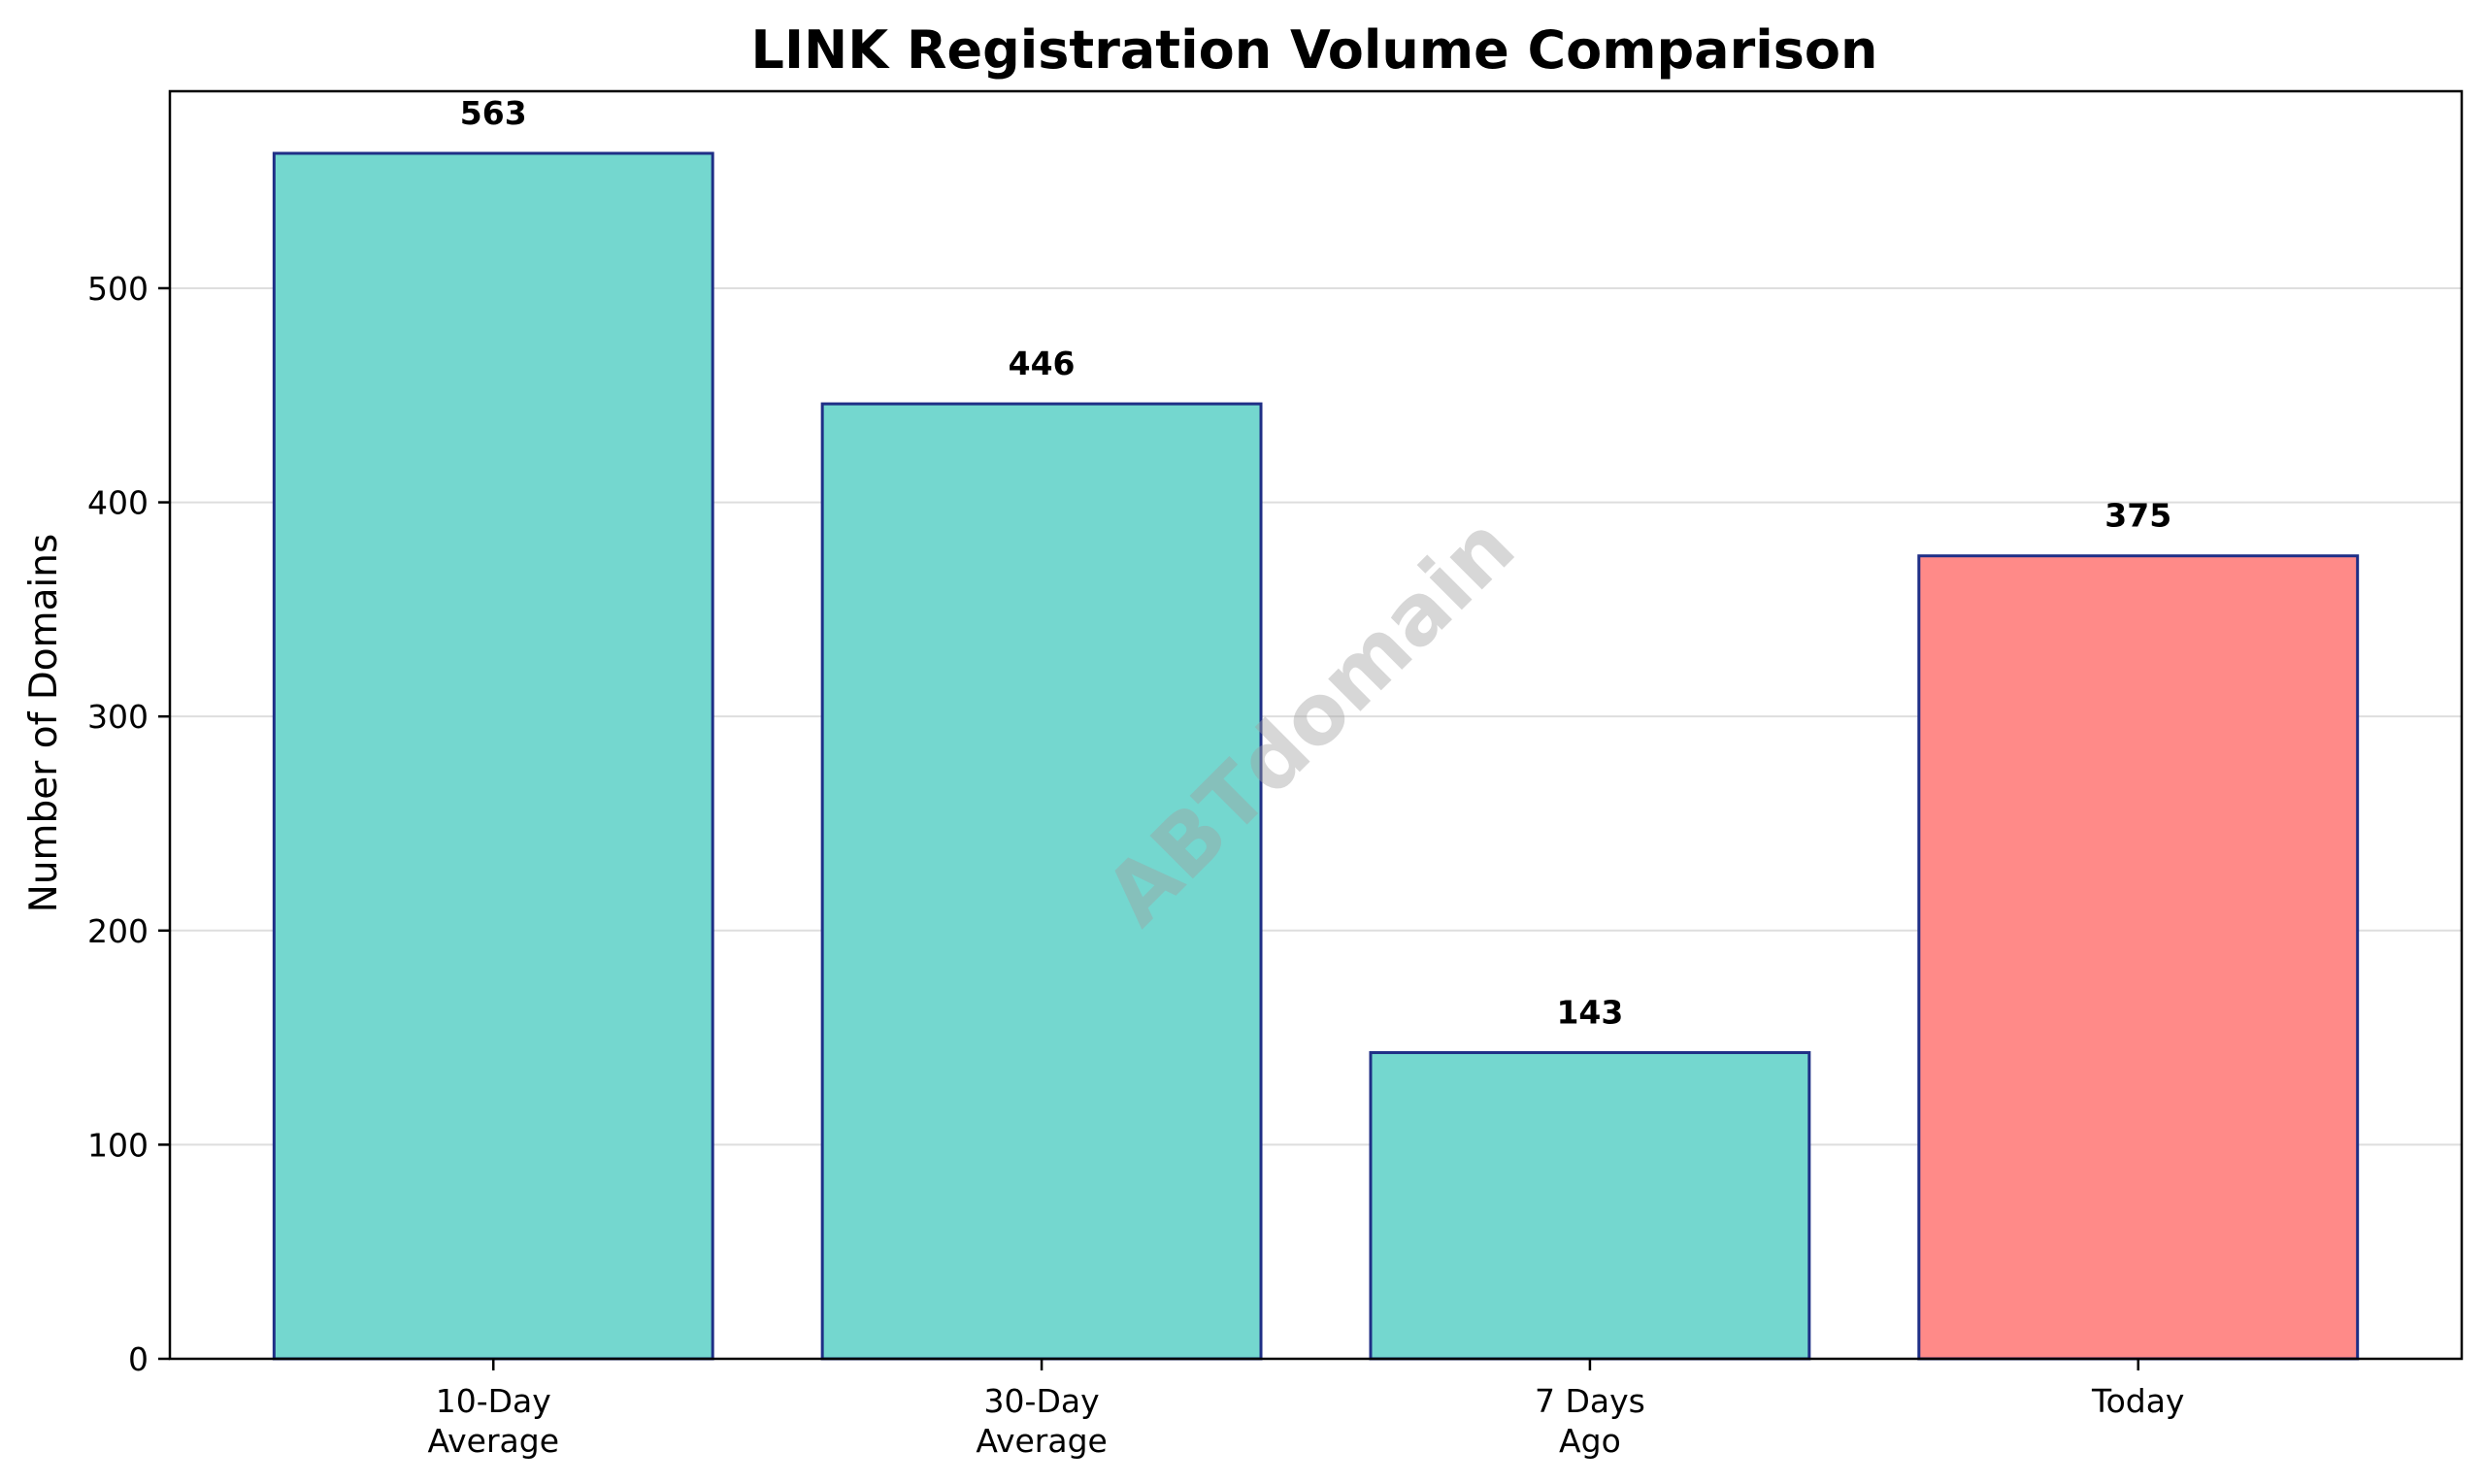 The width and height of the screenshot is (2485, 1484). What do you see at coordinates (118, 1145) in the screenshot?
I see `y-tick-label-1: 100` at bounding box center [118, 1145].